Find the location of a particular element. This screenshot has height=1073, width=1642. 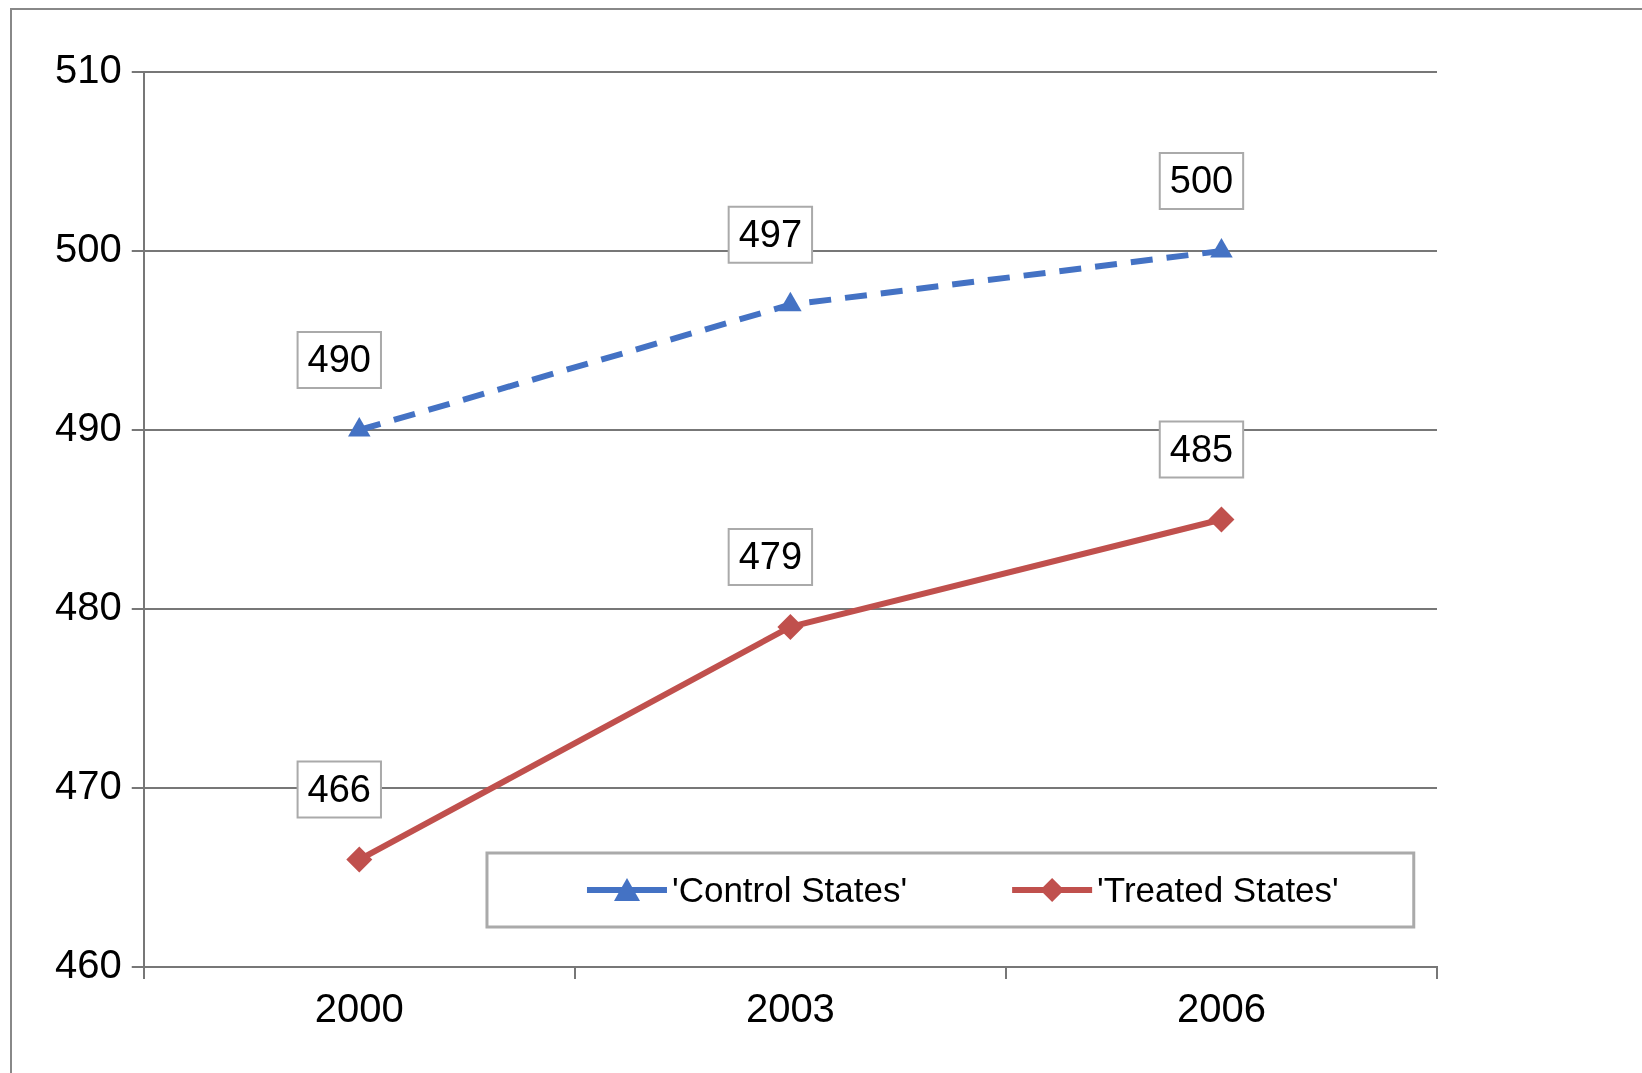

legend-label: 'Treated States' is located at coordinates (1218, 889).